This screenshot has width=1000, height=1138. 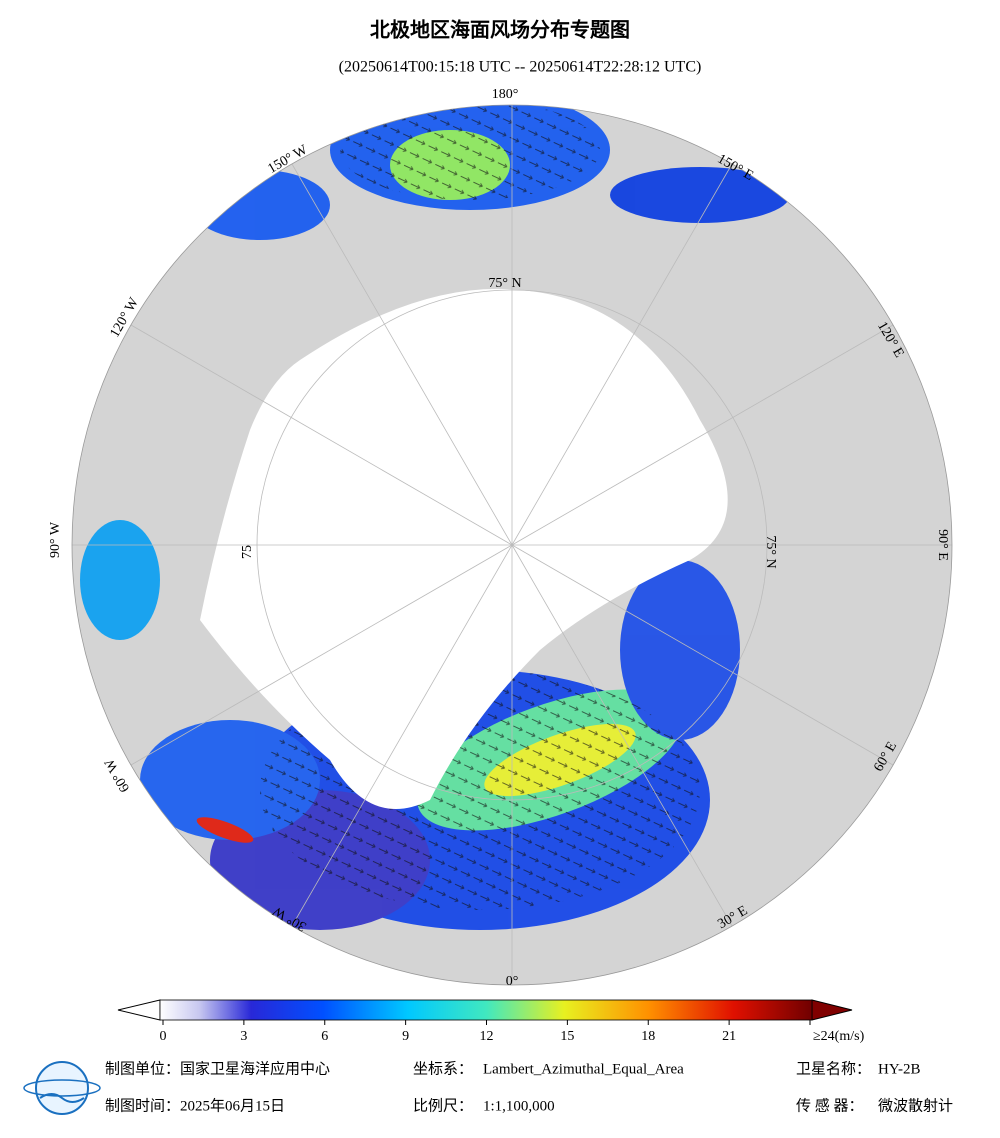 What do you see at coordinates (832, 1010) in the screenshot?
I see `colorbar-high-arrow` at bounding box center [832, 1010].